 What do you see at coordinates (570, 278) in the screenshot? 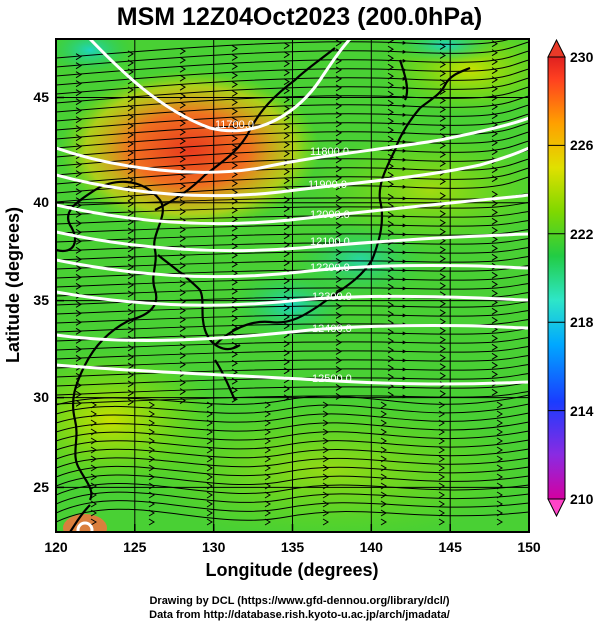
I see `colorbar: 230 226 222 218 214 210` at bounding box center [570, 278].